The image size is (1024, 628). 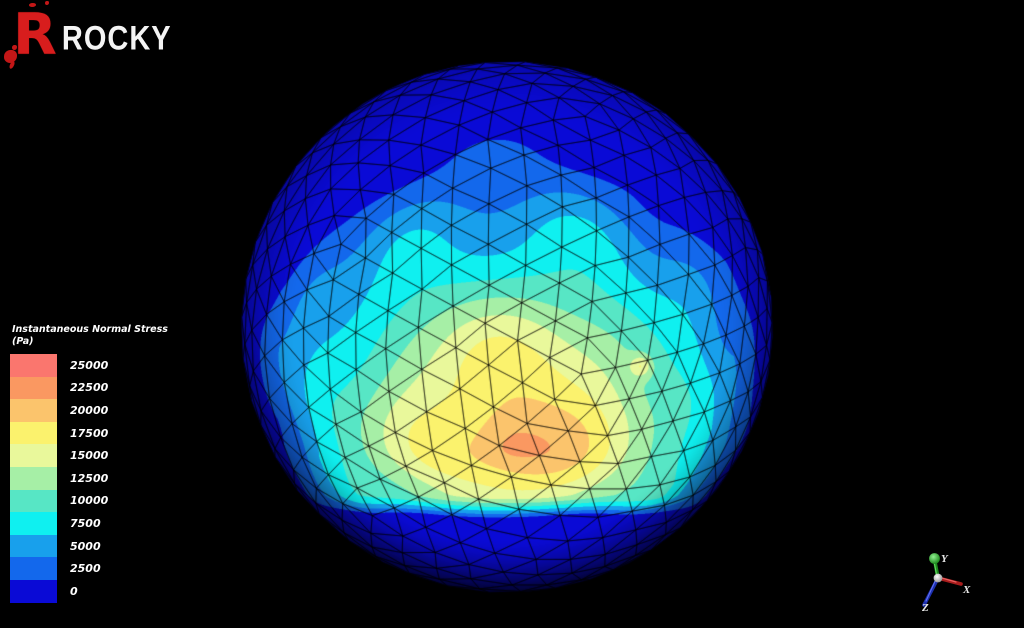 I want to click on legend-band-row: 22500, so click(x=89, y=388).